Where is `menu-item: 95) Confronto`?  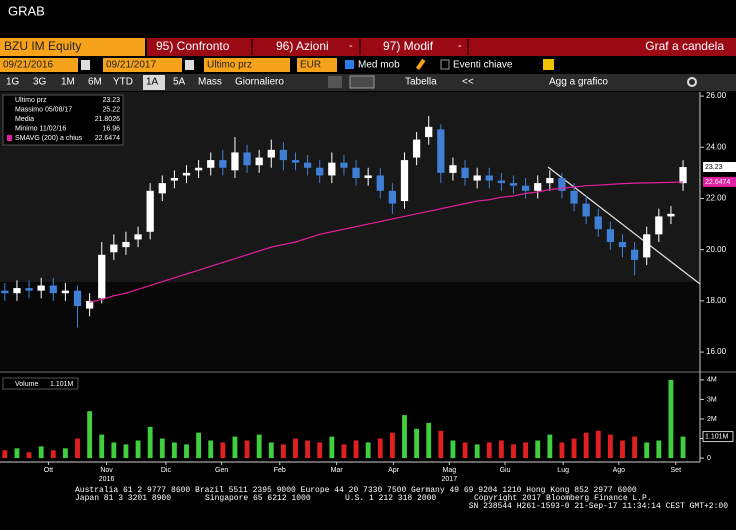 menu-item: 95) Confronto is located at coordinates (193, 46).